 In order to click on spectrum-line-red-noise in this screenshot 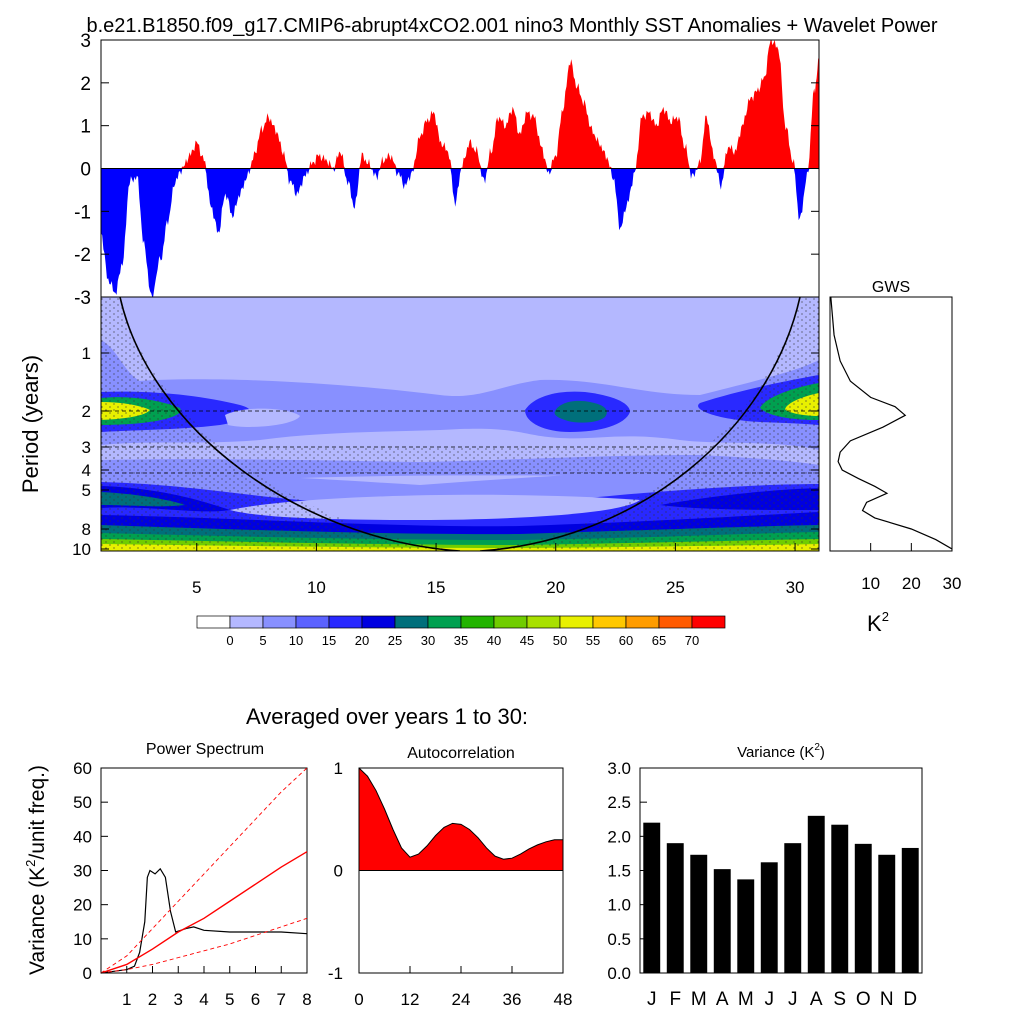, I will do `click(204, 912)`.